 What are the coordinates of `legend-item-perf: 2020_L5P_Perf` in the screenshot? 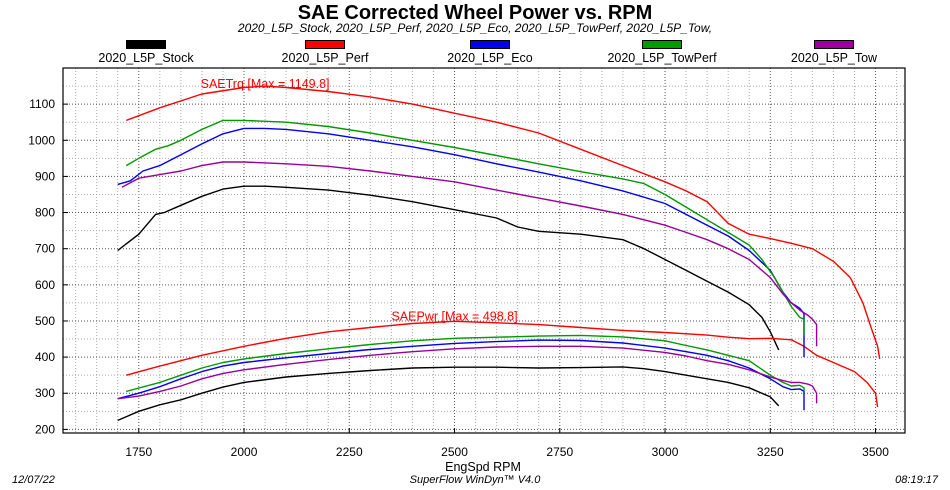 It's located at (325, 52).